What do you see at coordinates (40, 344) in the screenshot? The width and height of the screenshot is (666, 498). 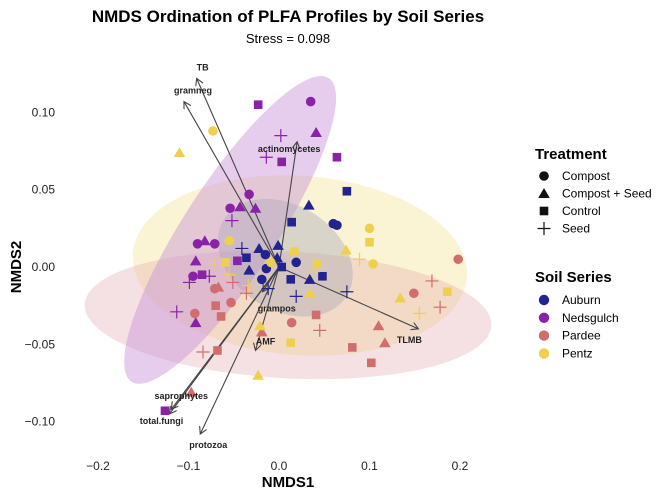 I see `y-tick-label: −0.05` at bounding box center [40, 344].